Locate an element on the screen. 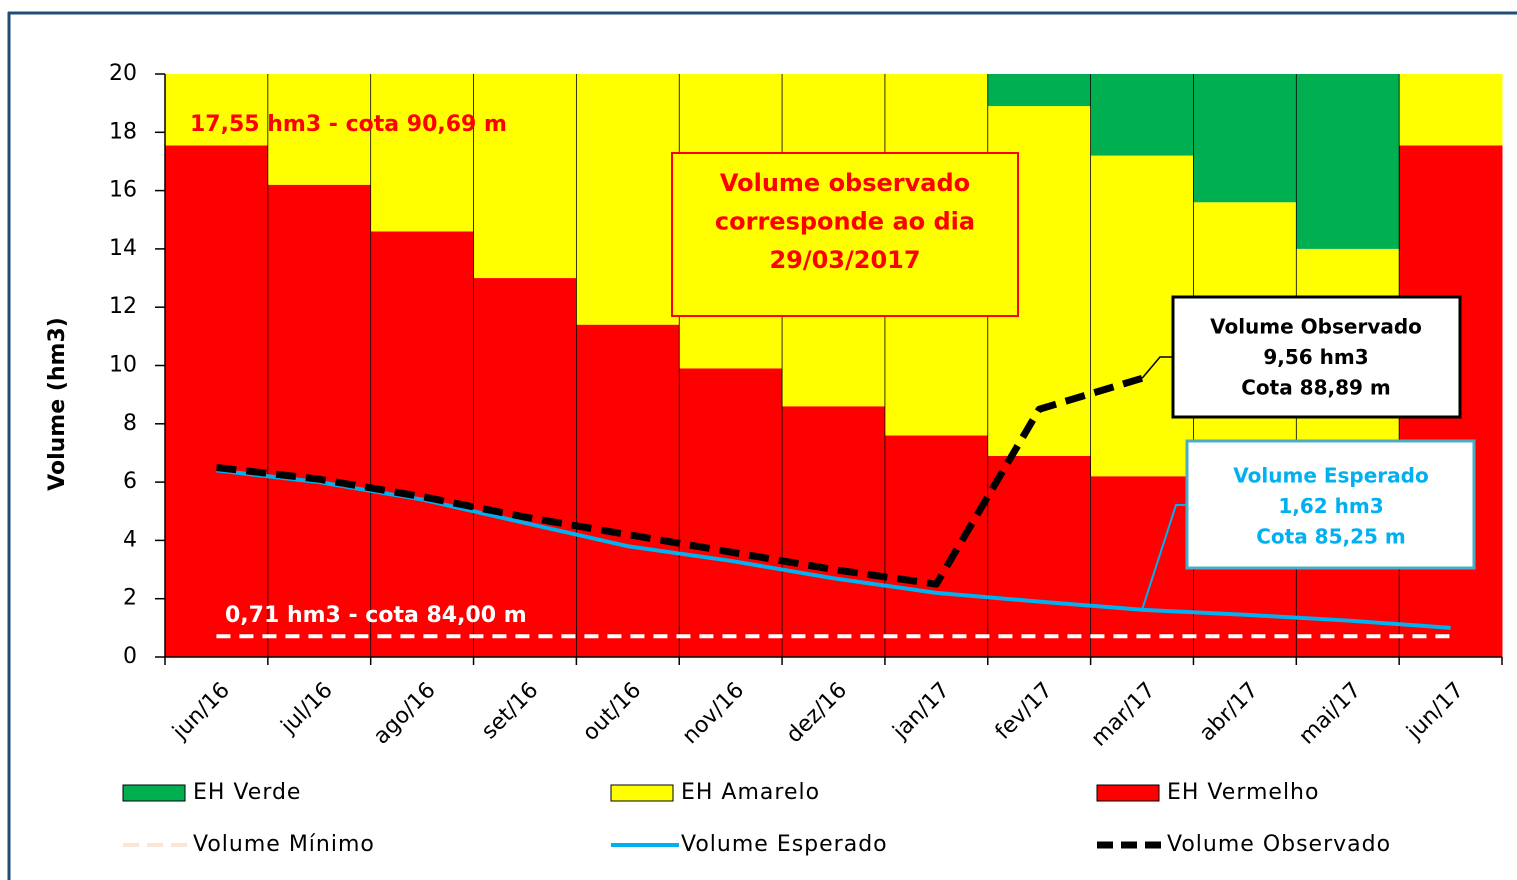 The height and width of the screenshot is (880, 1517). x-tick-label: jun/16 is located at coordinates (200, 711).